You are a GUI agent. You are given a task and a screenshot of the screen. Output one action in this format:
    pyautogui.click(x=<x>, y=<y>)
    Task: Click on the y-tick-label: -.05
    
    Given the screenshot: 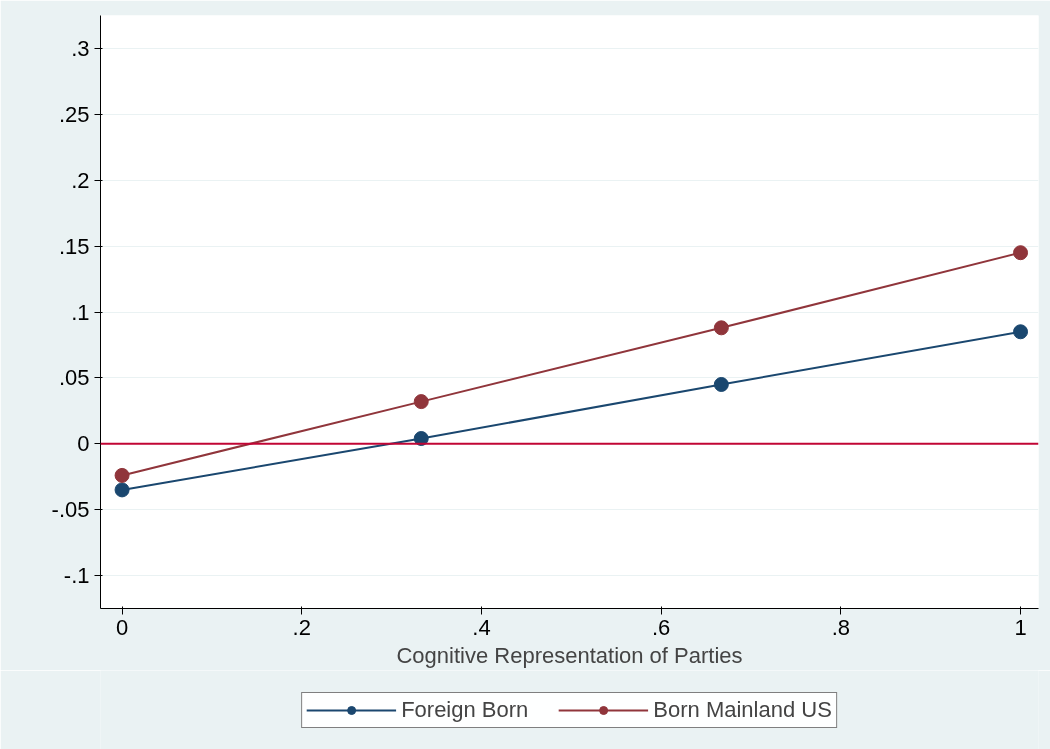 What is the action you would take?
    pyautogui.click(x=70, y=510)
    